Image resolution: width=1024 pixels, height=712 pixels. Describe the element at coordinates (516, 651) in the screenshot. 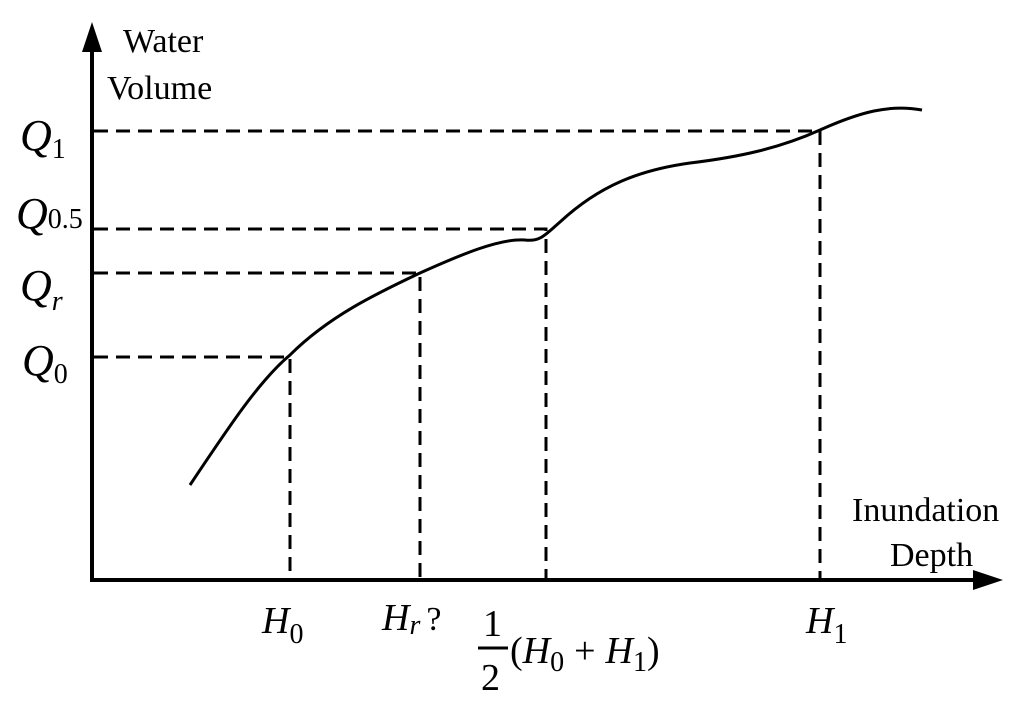

I see `paren: (` at that location.